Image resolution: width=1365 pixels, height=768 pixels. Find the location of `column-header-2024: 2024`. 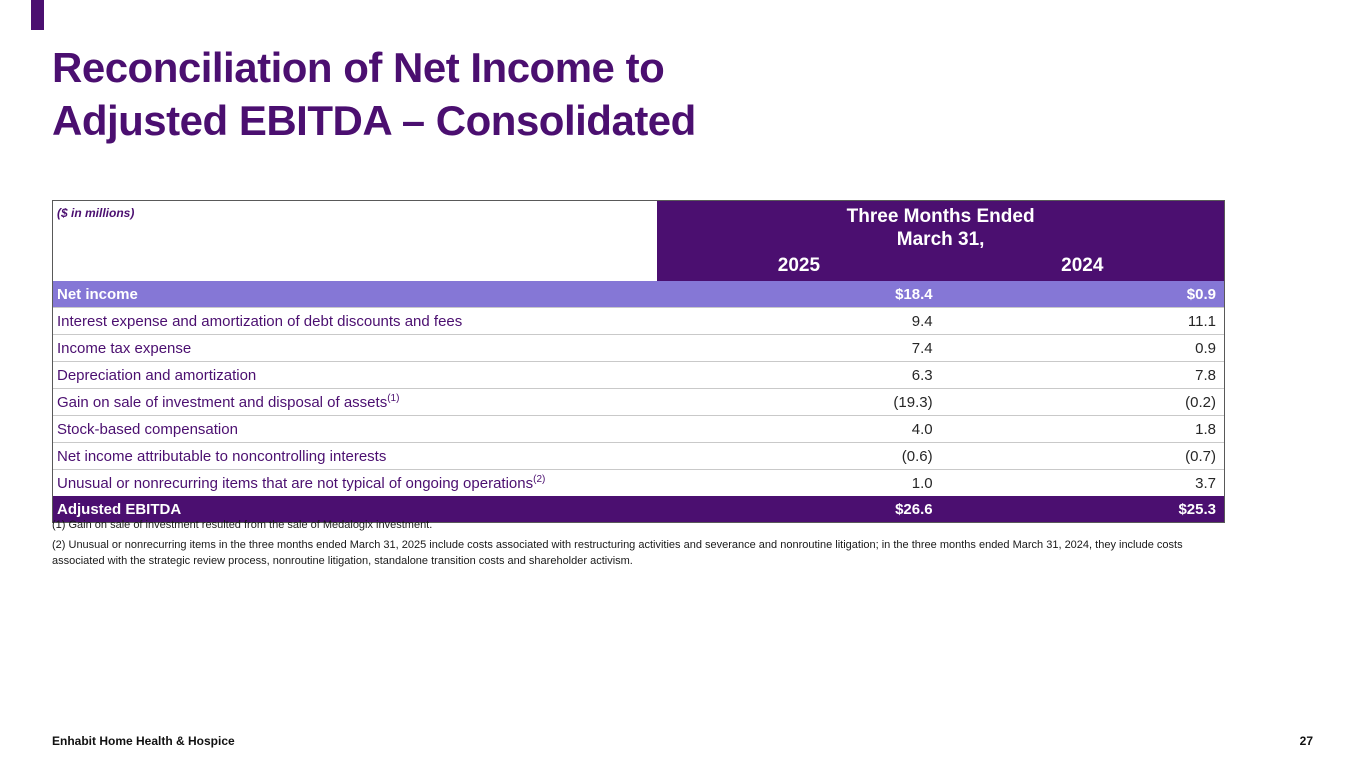

column-header-2024: 2024 is located at coordinates (1082, 265).